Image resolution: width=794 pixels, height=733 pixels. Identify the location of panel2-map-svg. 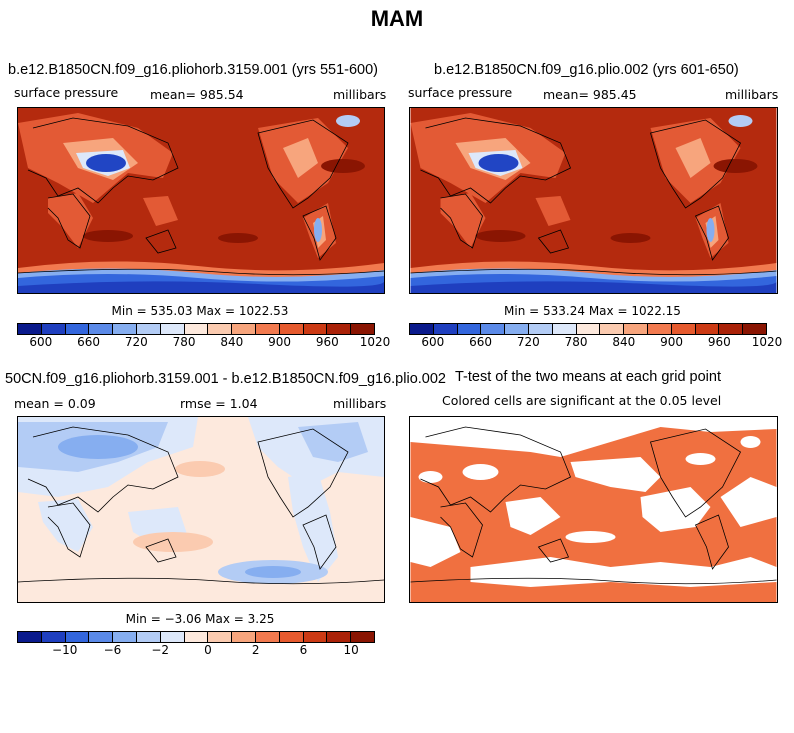
(593, 200).